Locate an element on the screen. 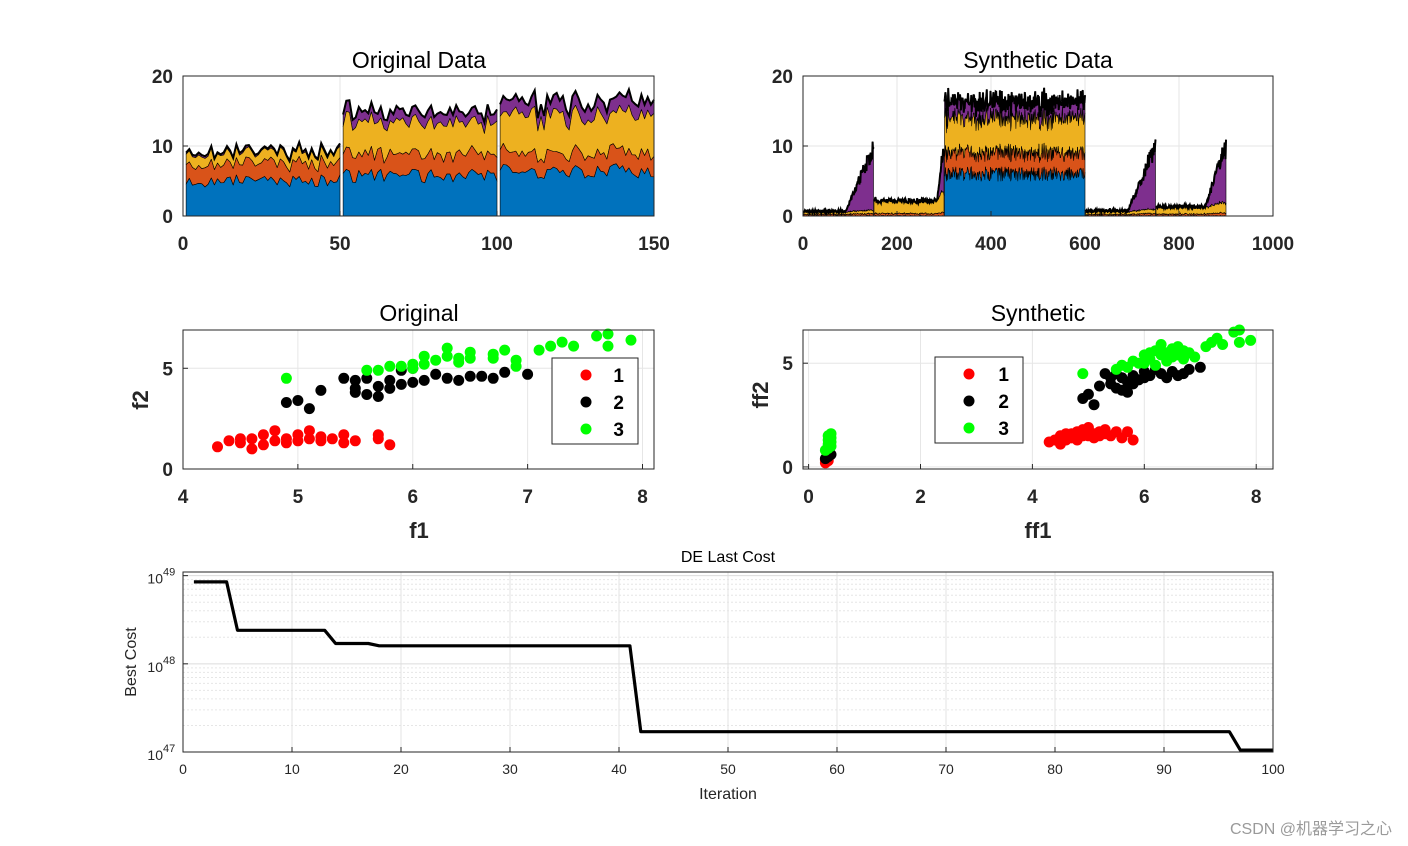 This screenshot has width=1408, height=846. legend: 1 2 3 is located at coordinates (595, 401).